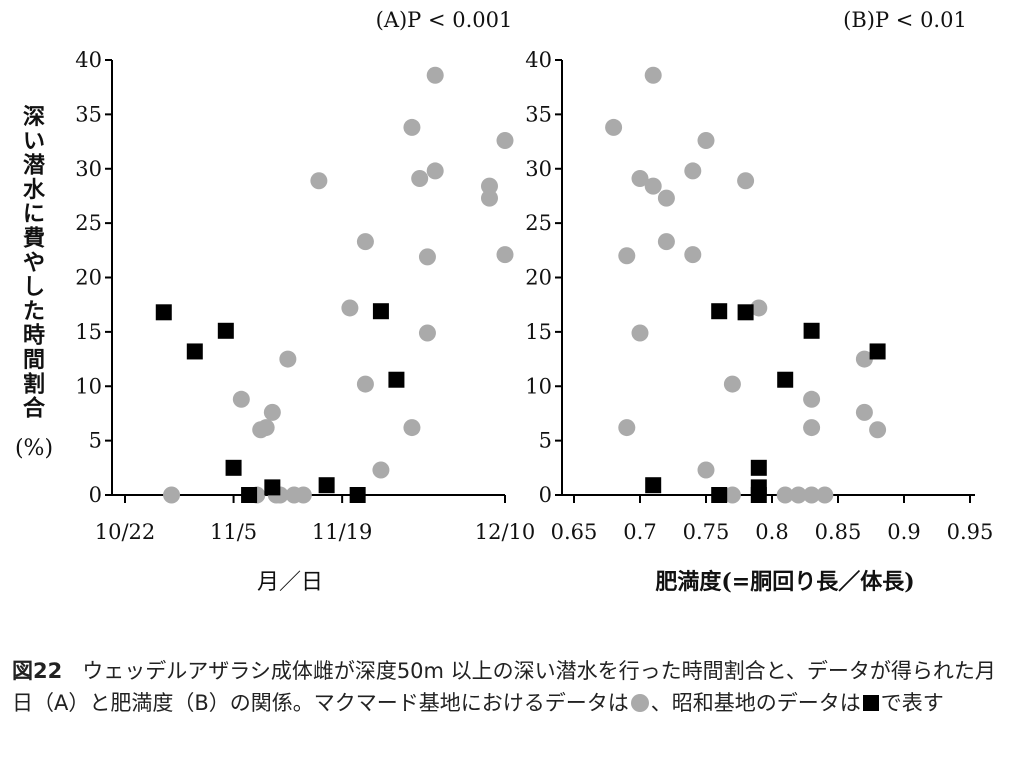  What do you see at coordinates (538, 386) in the screenshot?
I see `panelb-y-tick-label: 10` at bounding box center [538, 386].